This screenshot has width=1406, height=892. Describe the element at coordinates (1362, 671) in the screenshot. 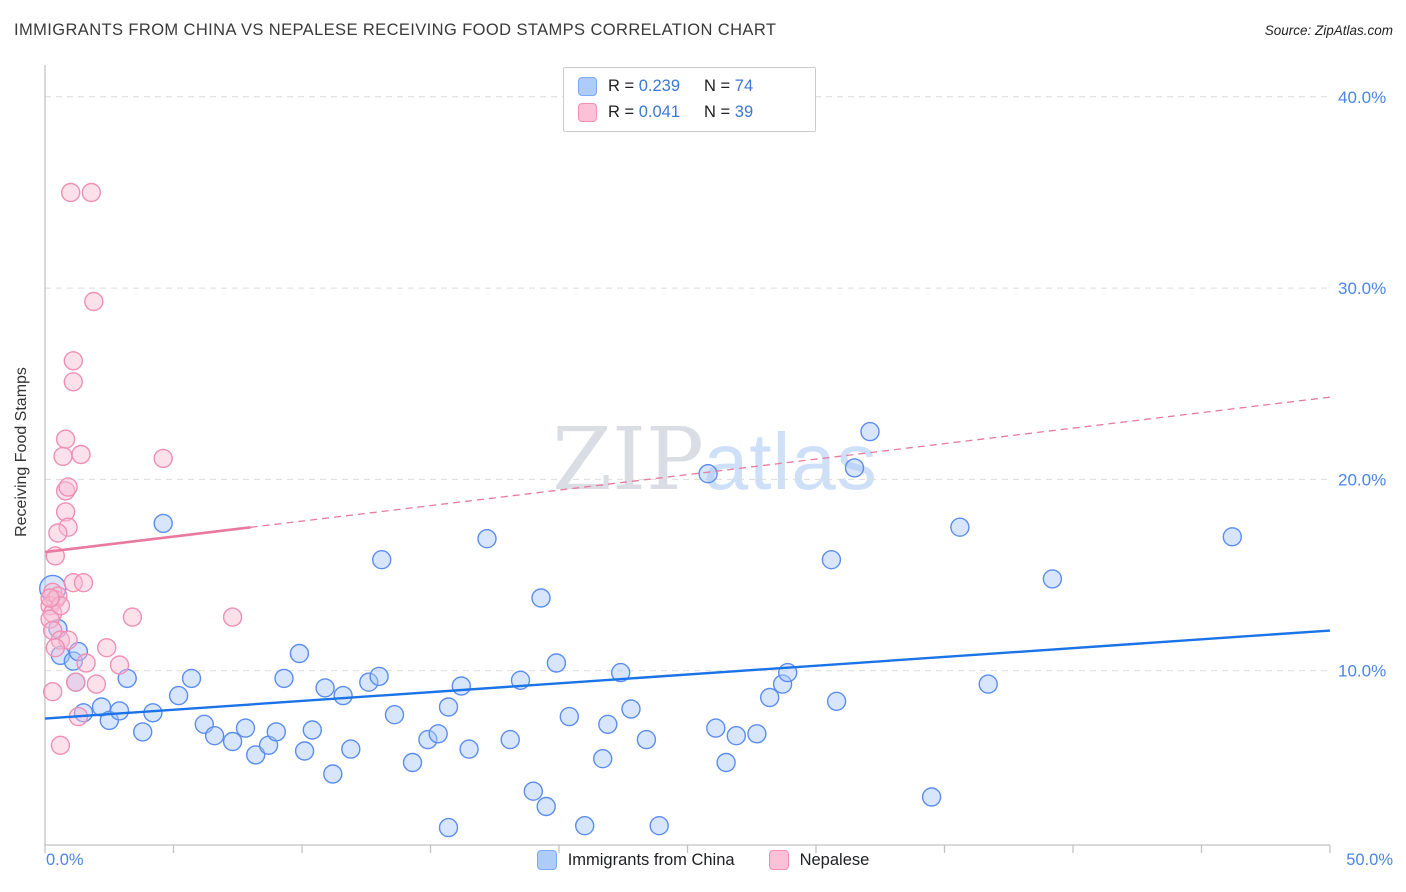

I see `y-tick-label: 10.0%` at that location.